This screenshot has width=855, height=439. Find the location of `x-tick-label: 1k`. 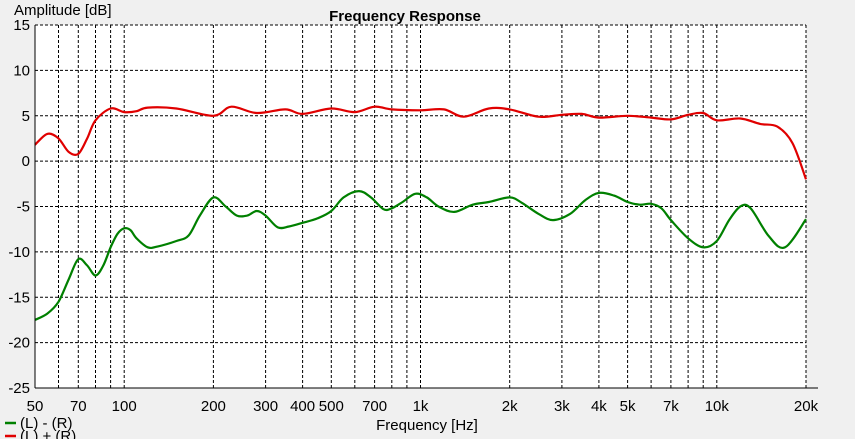

x-tick-label: 1k is located at coordinates (421, 406).